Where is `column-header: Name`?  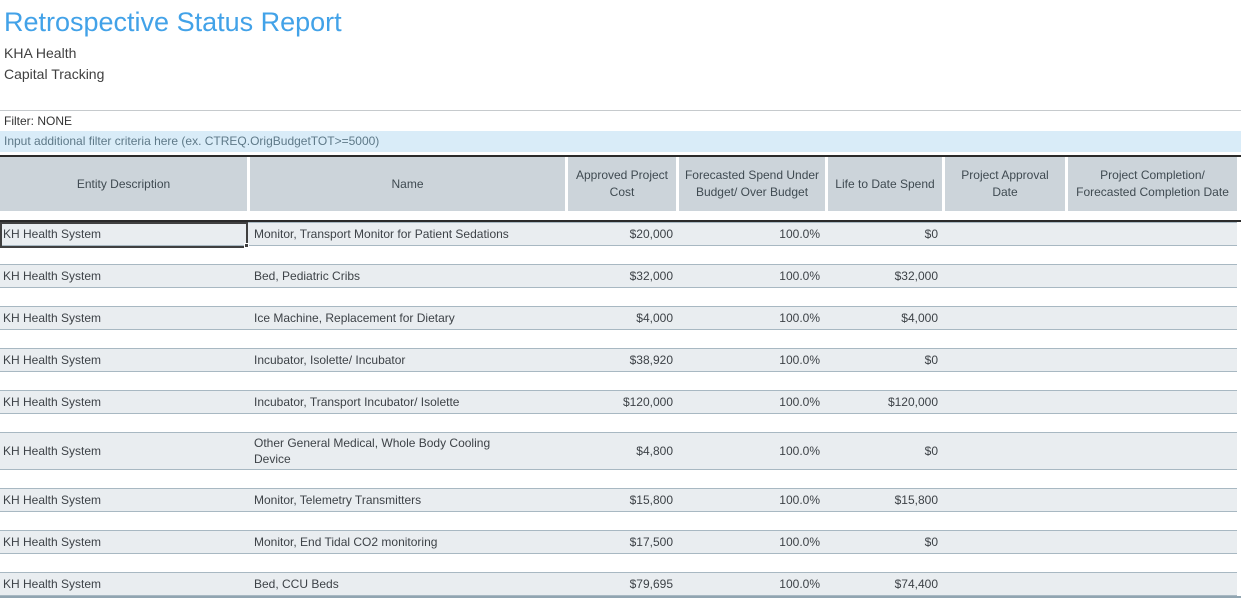 column-header: Name is located at coordinates (407, 184).